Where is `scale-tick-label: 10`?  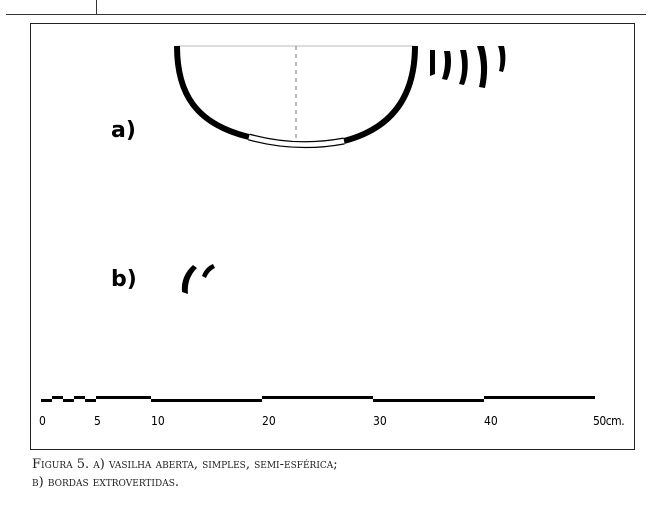 scale-tick-label: 10 is located at coordinates (158, 421).